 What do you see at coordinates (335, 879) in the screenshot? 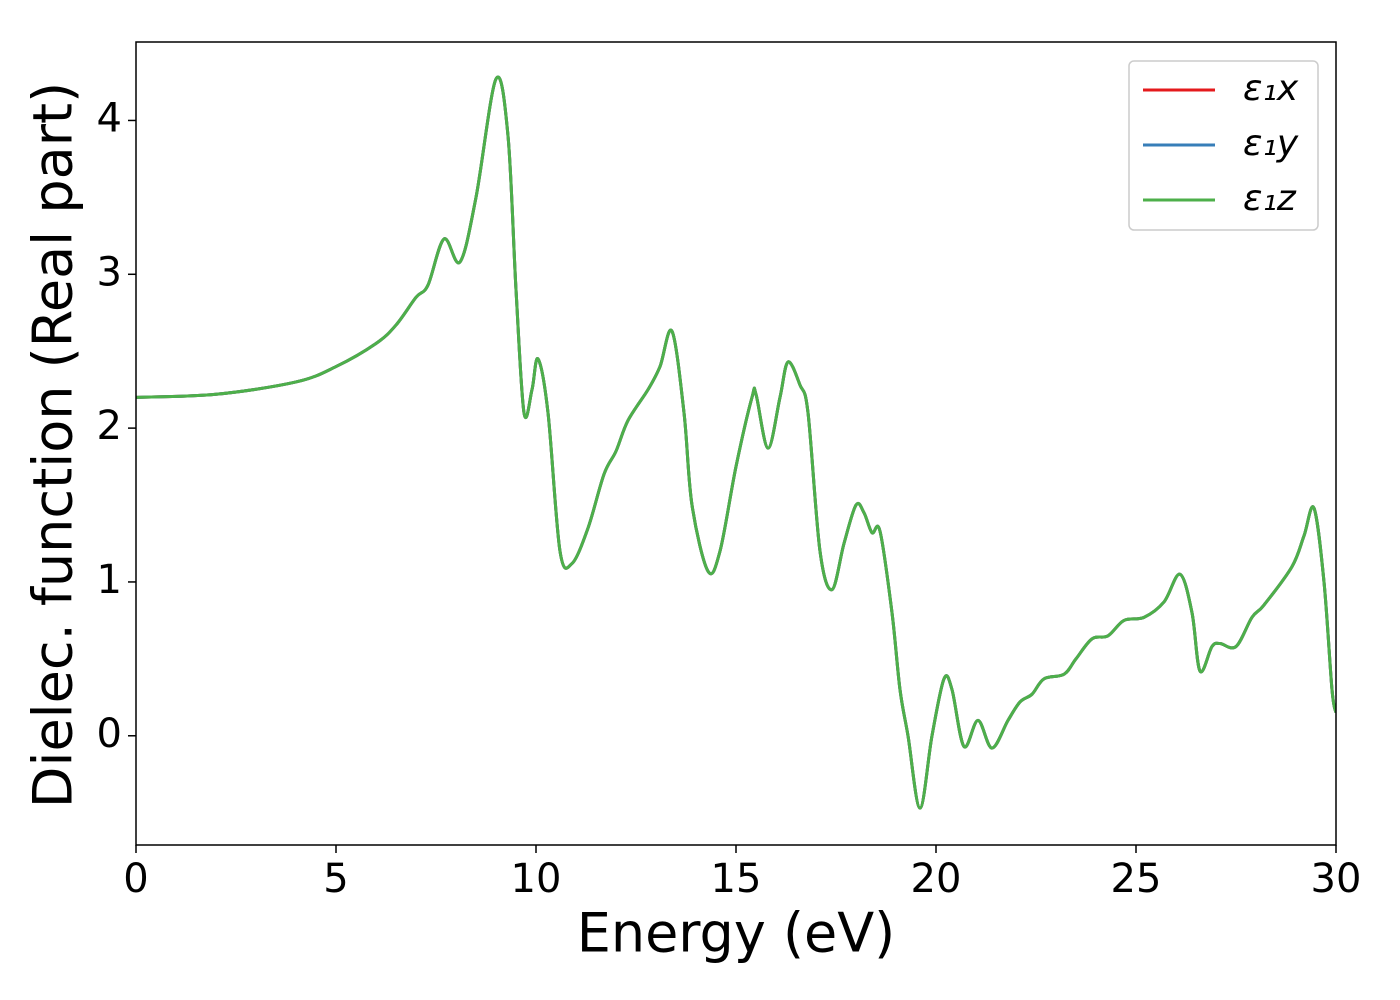
I see `x-tick-label: 5` at bounding box center [335, 879].